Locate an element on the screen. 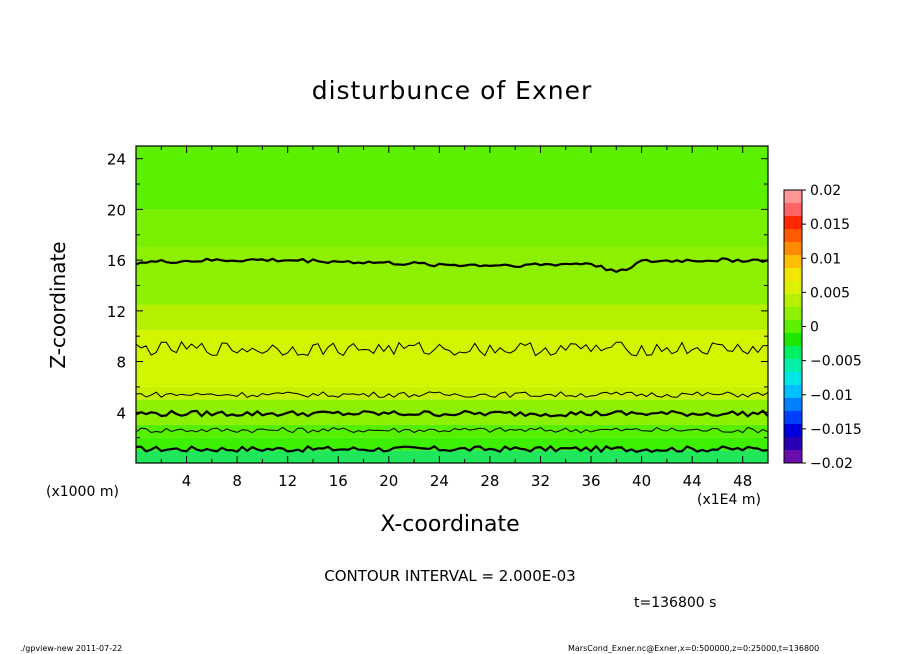  x-tick-label: 4 is located at coordinates (187, 481).